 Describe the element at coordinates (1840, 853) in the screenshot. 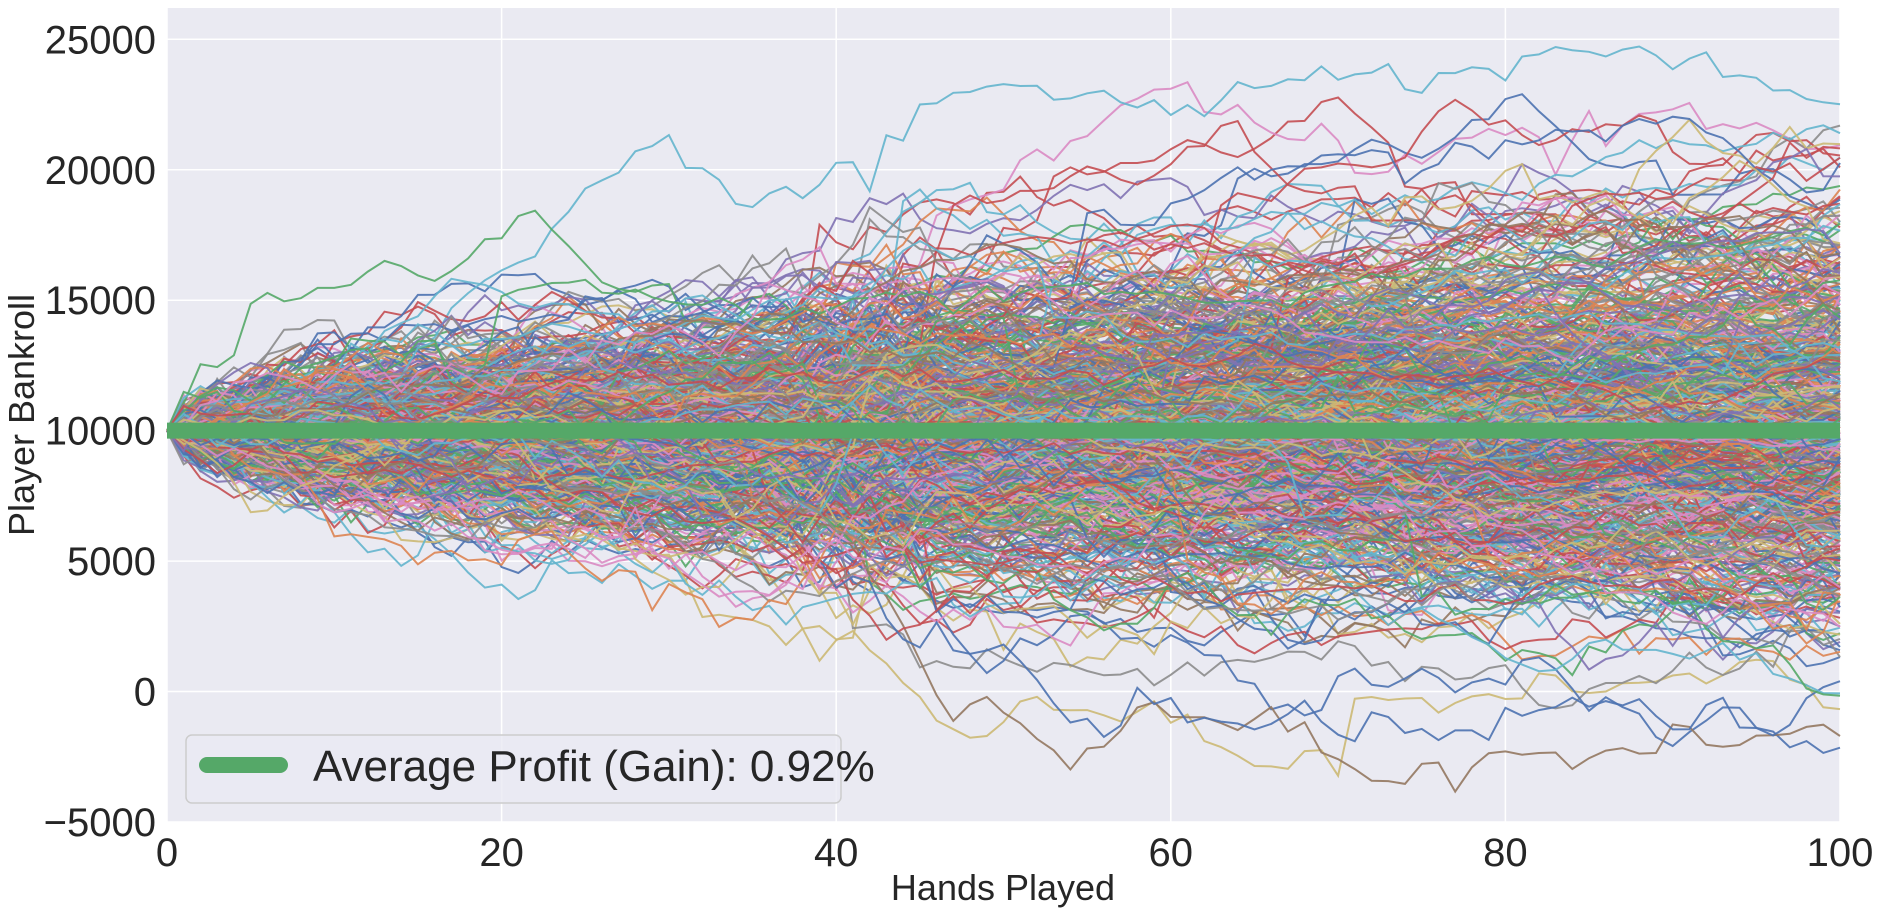

I see `x-tick-label: 100` at that location.